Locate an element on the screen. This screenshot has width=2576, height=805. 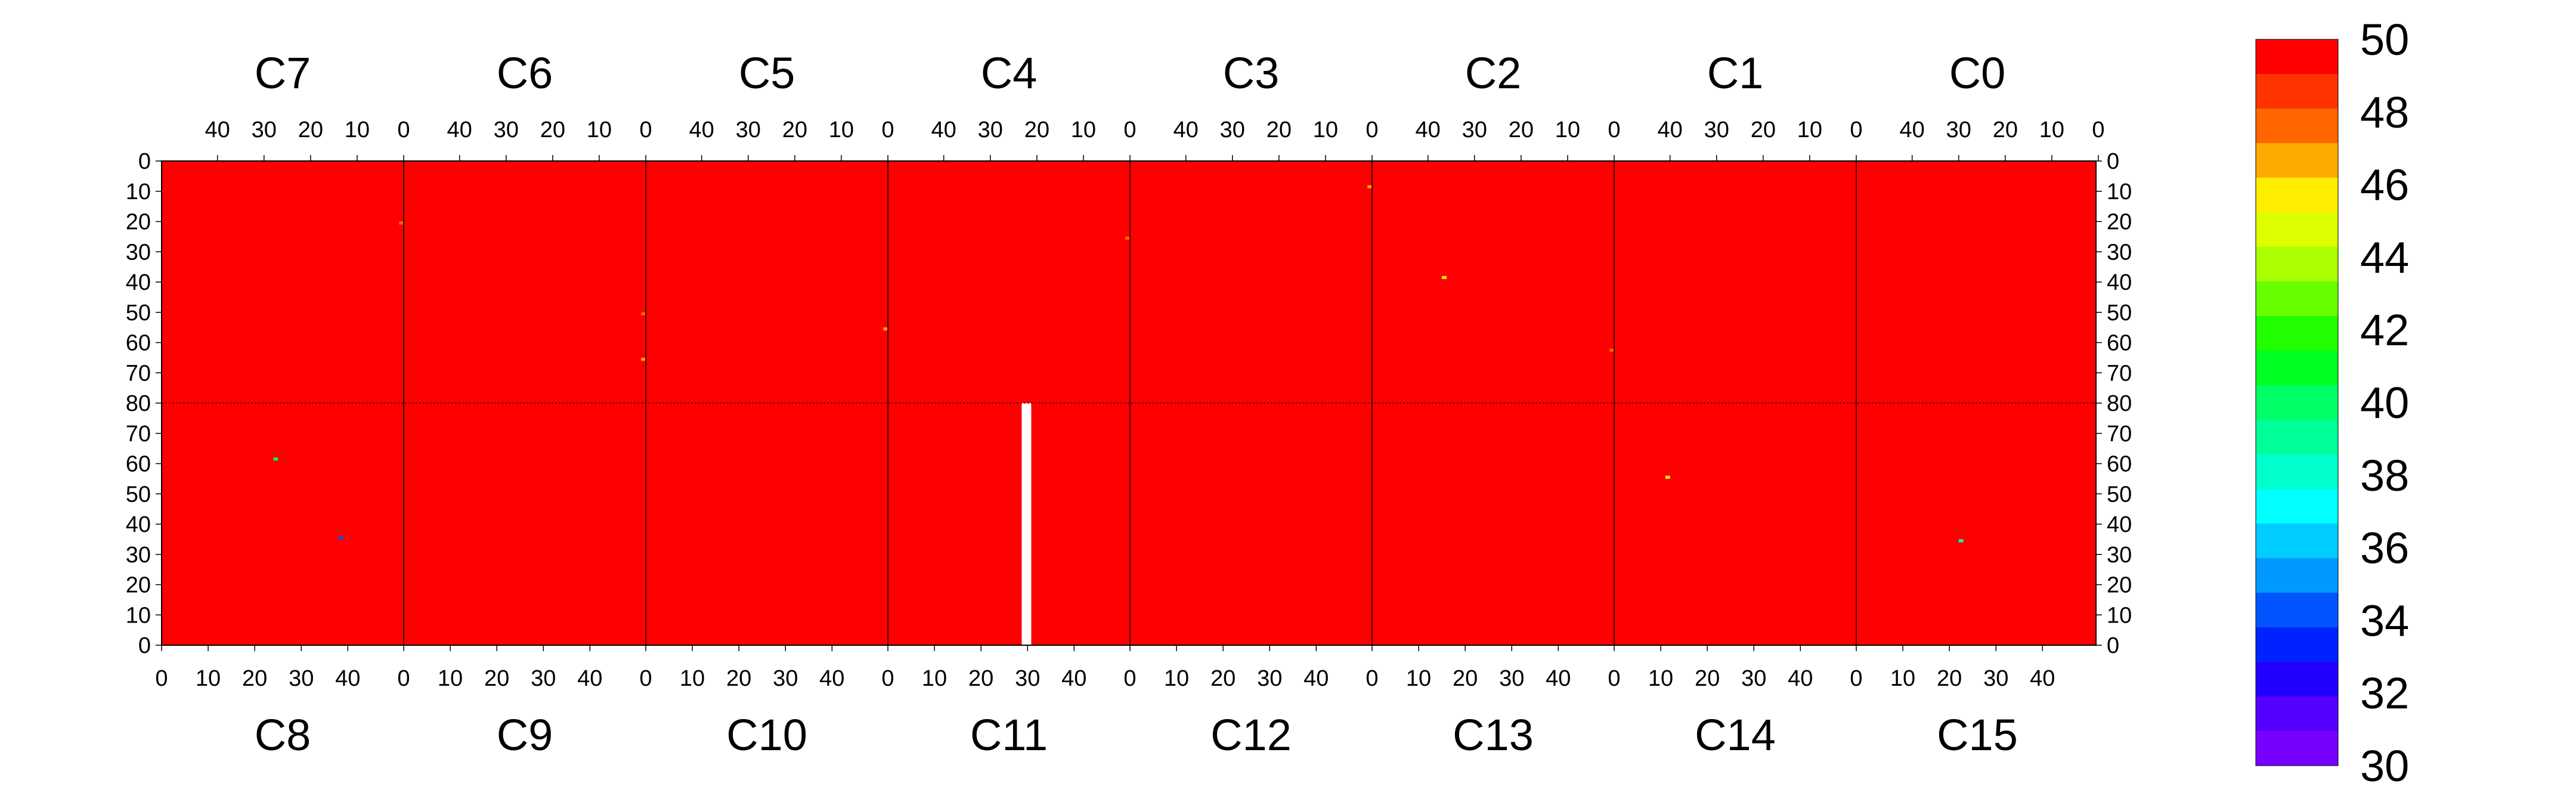
colorbar-tick-label: 32 is located at coordinates (2384, 693).